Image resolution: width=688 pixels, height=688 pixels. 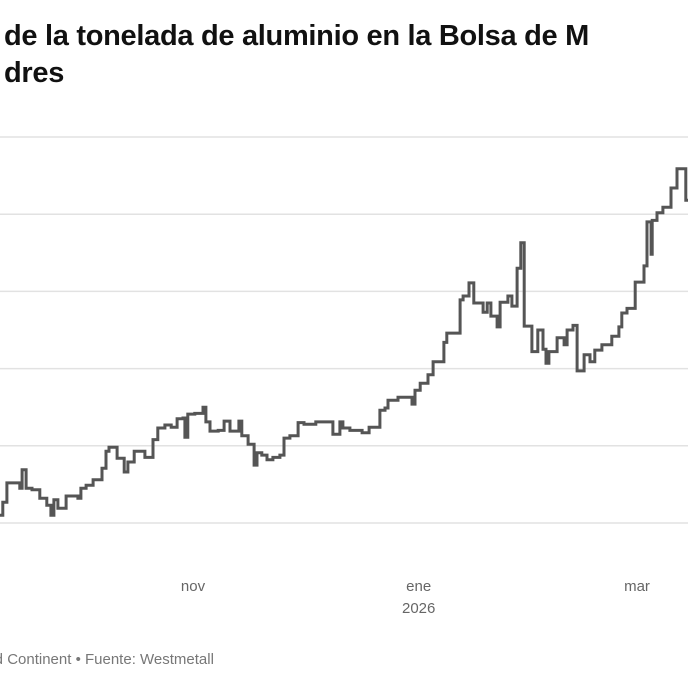 What do you see at coordinates (418, 608) in the screenshot?
I see `x-tick-sublabel: 2026` at bounding box center [418, 608].